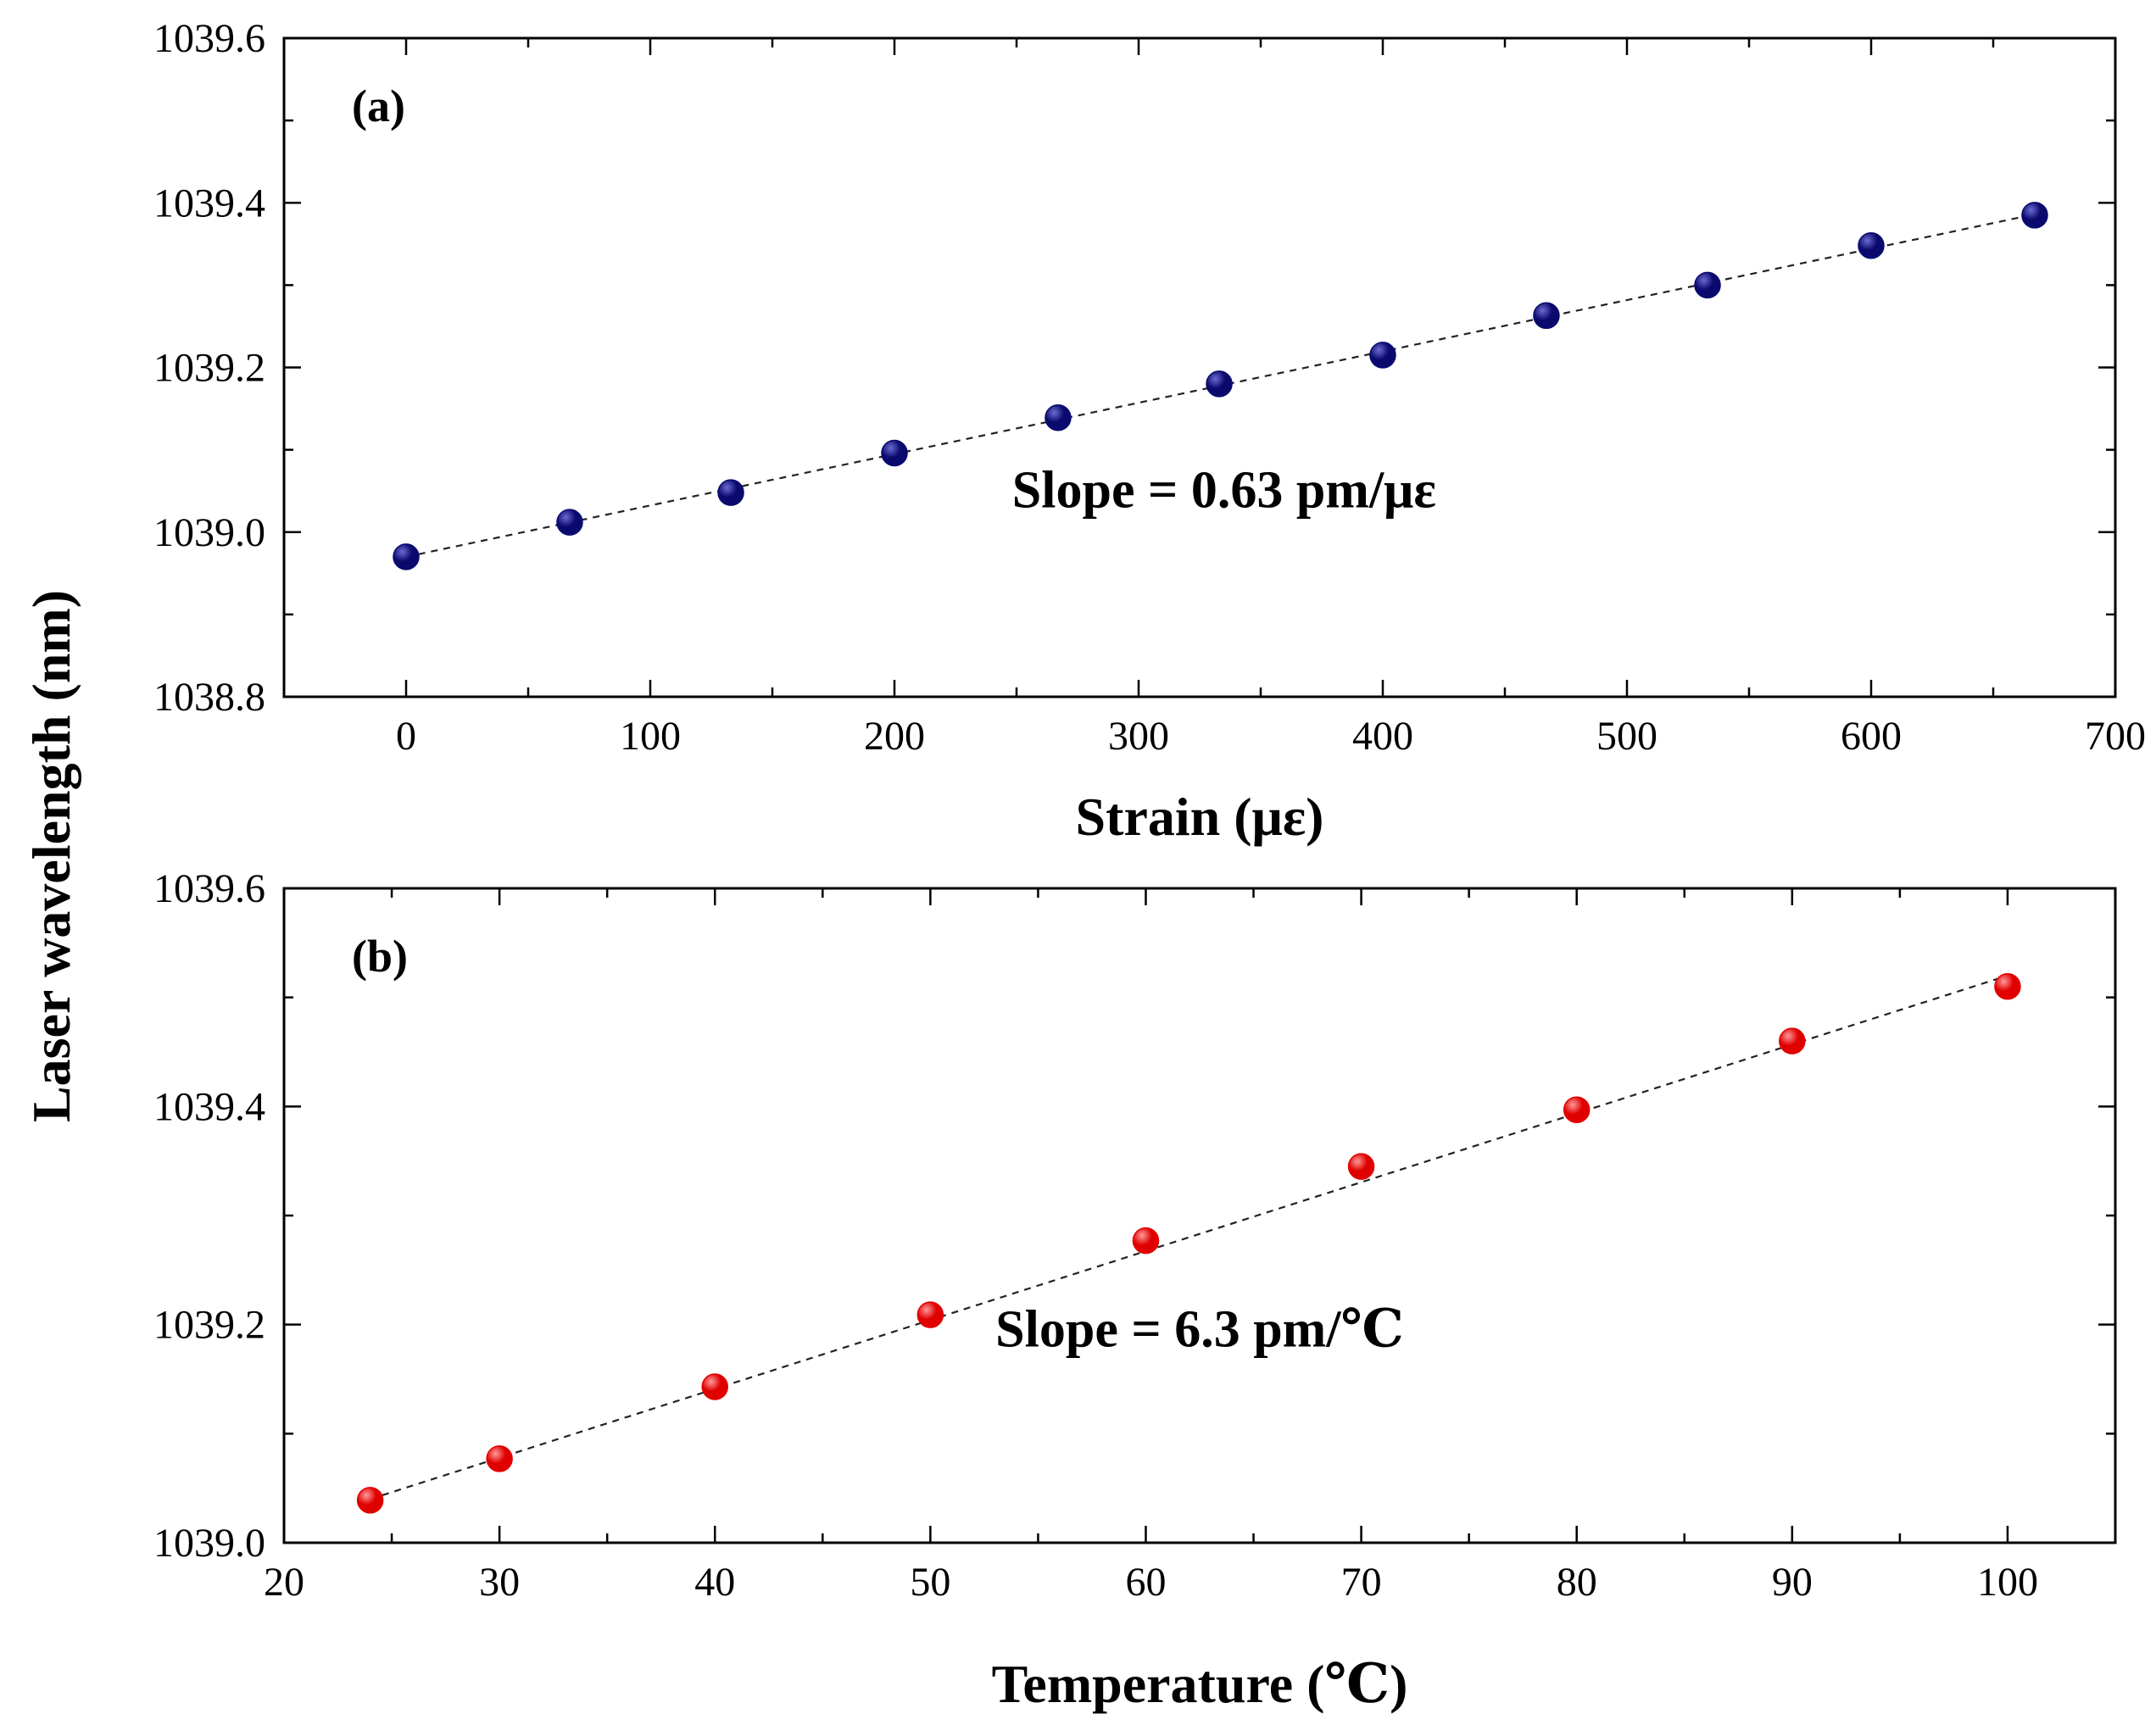 Image resolution: width=2156 pixels, height=1736 pixels. I want to click on slope-annotation: Slope = 0.63 pm/με, so click(1224, 491).